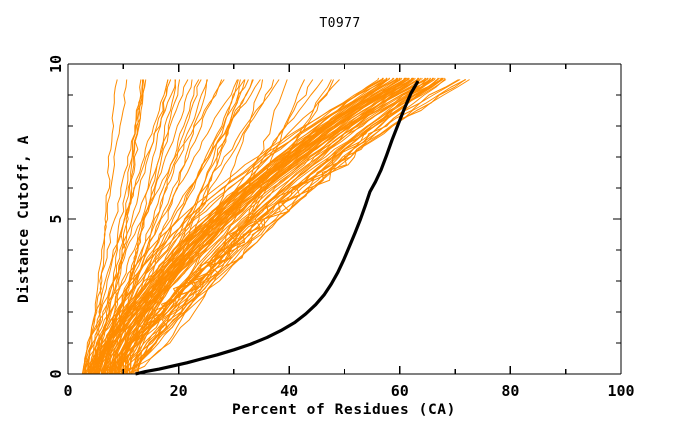  I want to click on y-tick-label: 10, so click(56, 64).